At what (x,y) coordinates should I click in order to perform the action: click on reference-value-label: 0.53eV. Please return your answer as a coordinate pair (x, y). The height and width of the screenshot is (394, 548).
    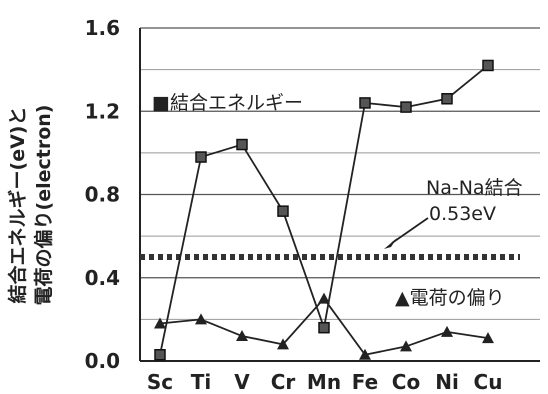
    Looking at the image, I should click on (462, 214).